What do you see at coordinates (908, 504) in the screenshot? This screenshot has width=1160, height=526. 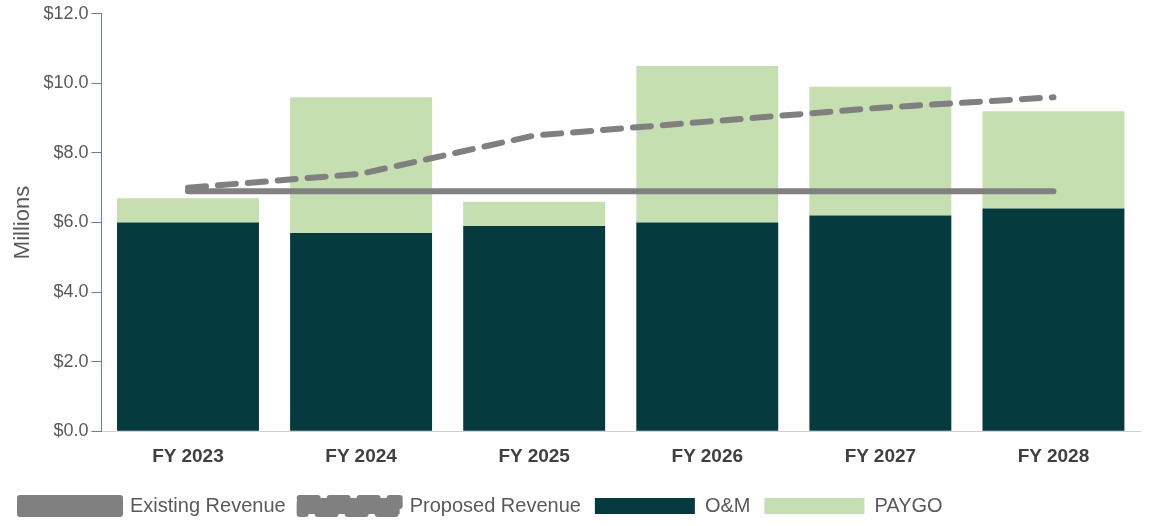 I see `legend-label: PAYGO` at bounding box center [908, 504].